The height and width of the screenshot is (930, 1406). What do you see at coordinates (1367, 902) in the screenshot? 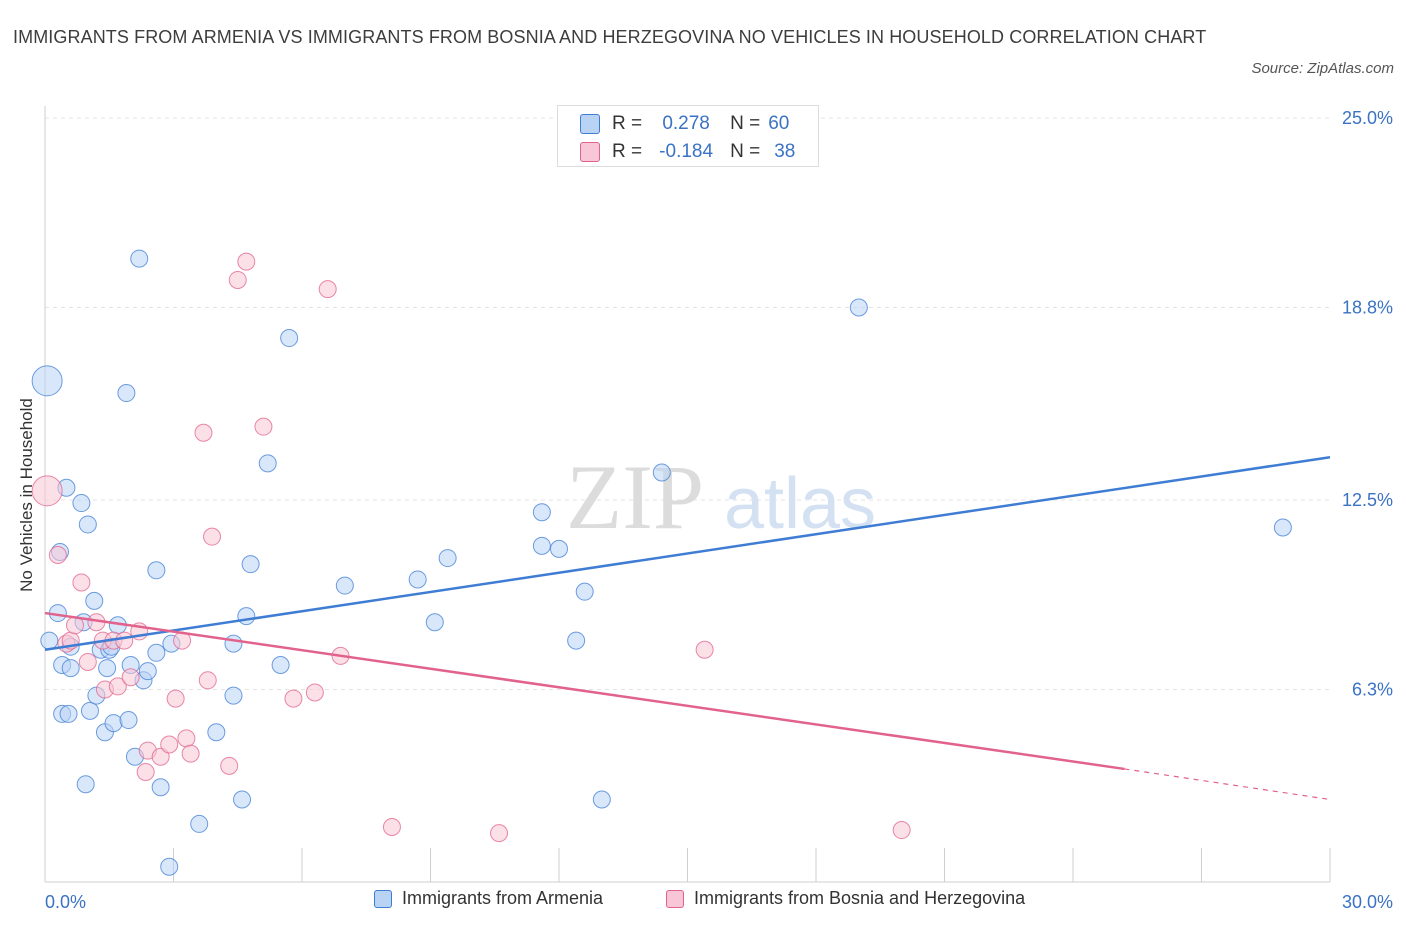
I see `x-tick-label: 30.0%` at bounding box center [1367, 902].